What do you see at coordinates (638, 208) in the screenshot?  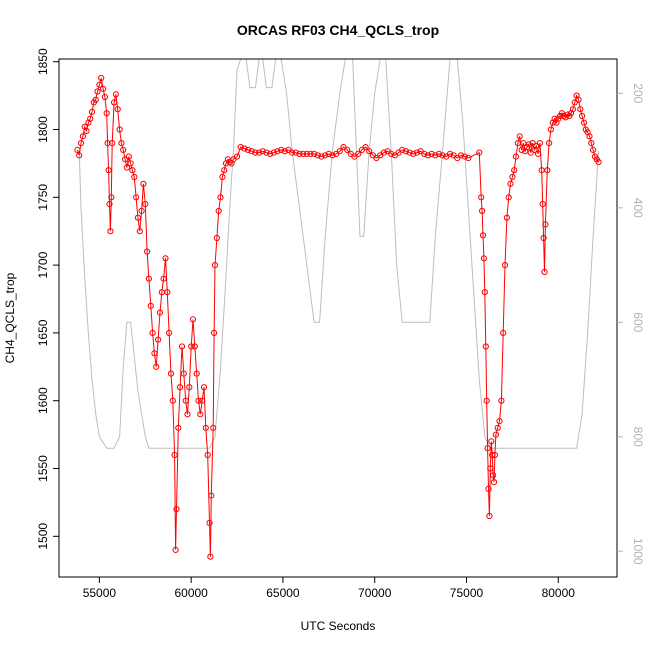 I see `y2-tick-label: 400` at bounding box center [638, 208].